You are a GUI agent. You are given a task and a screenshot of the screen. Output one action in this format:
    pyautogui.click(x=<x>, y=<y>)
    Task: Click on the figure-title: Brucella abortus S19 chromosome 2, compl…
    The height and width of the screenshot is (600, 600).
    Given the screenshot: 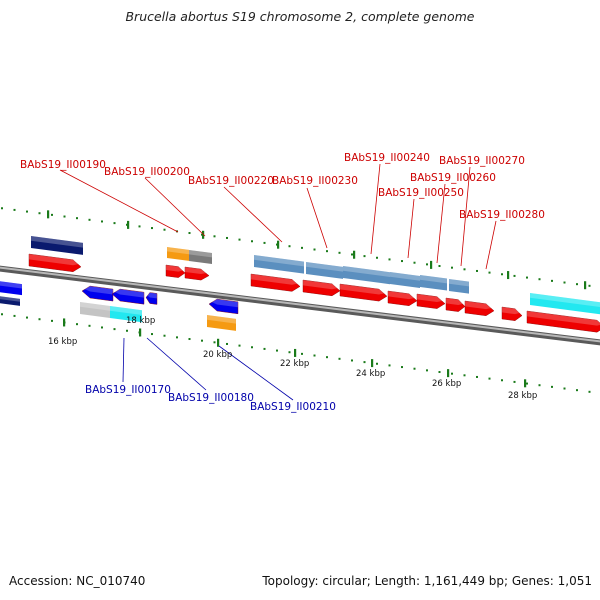 What is the action you would take?
    pyautogui.click(x=300, y=16)
    